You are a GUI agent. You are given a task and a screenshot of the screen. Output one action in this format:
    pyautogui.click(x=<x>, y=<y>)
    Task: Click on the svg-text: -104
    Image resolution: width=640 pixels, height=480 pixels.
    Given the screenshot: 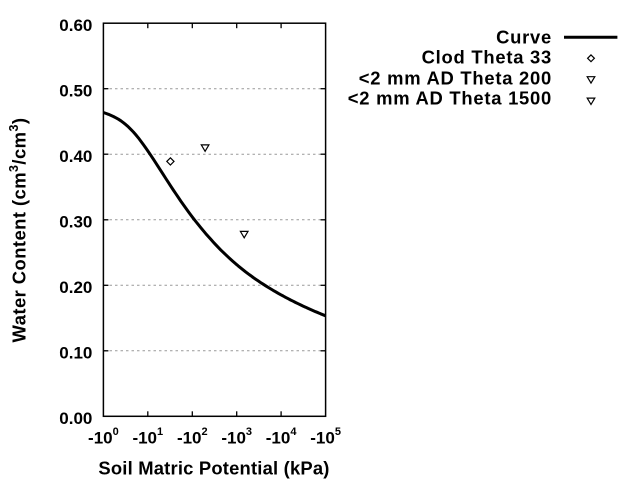 What is the action you would take?
    pyautogui.click(x=282, y=436)
    